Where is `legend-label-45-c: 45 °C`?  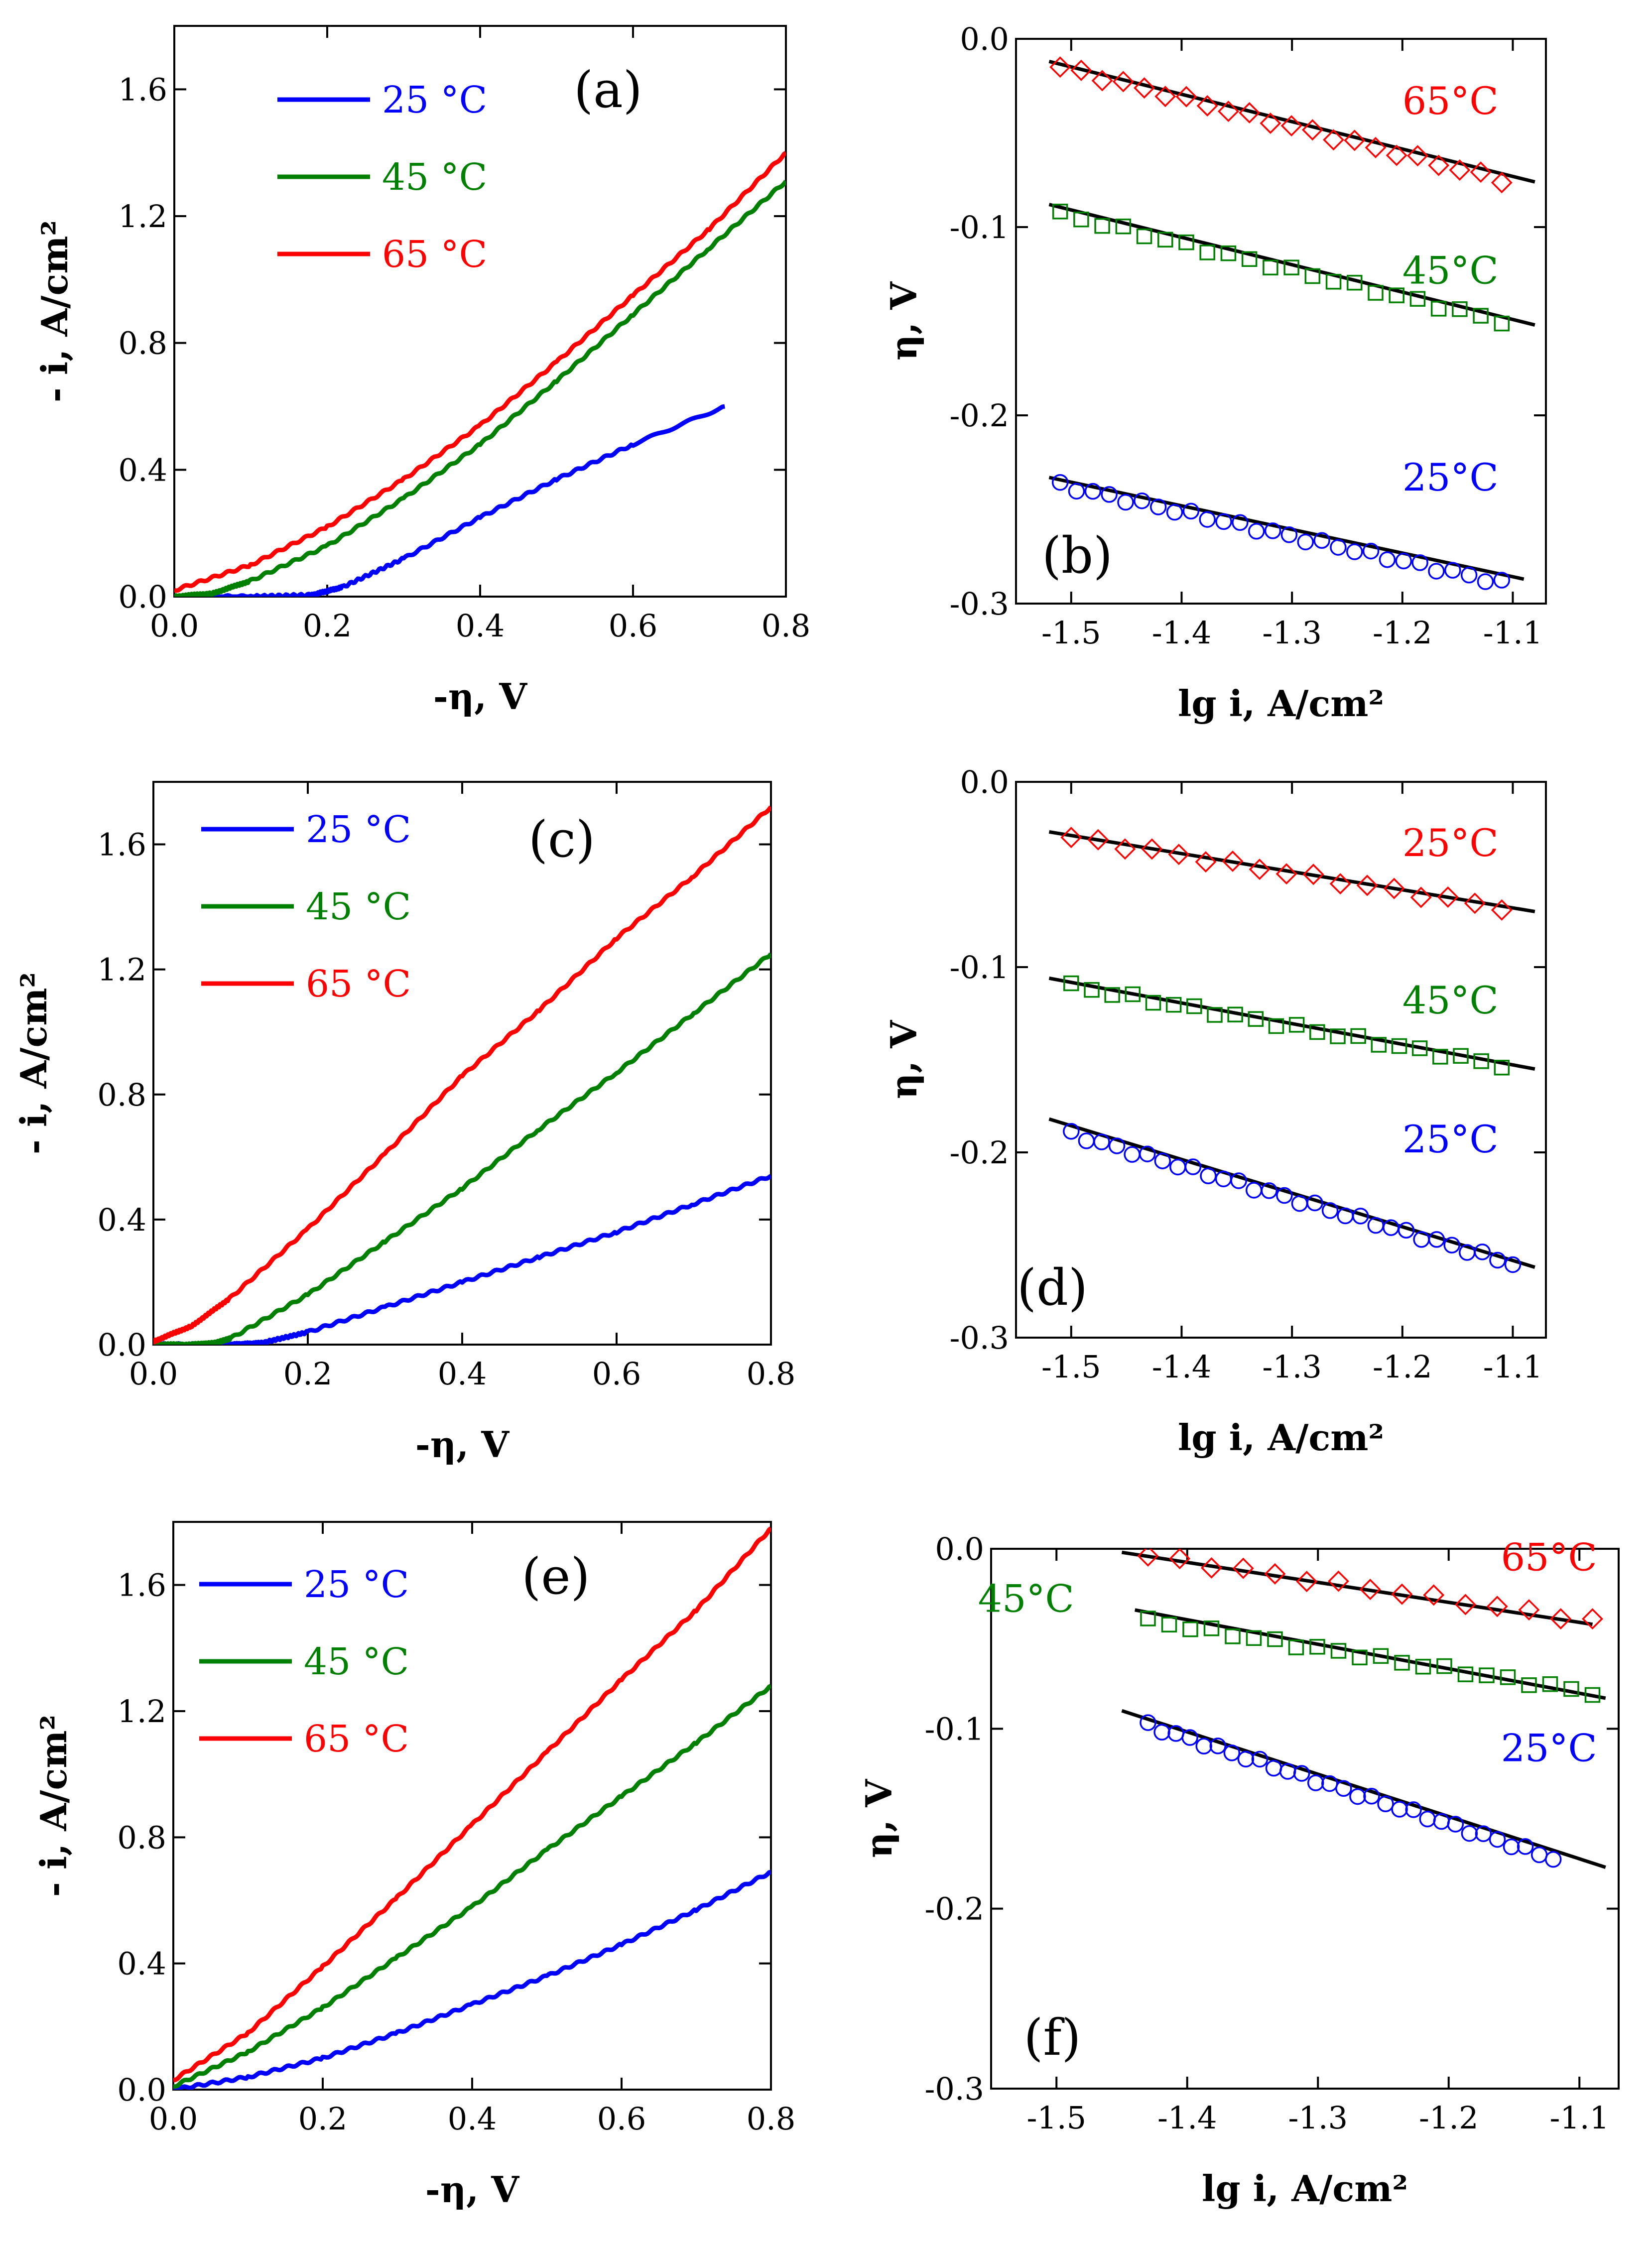 legend-label-45-c: 45 °C is located at coordinates (359, 906).